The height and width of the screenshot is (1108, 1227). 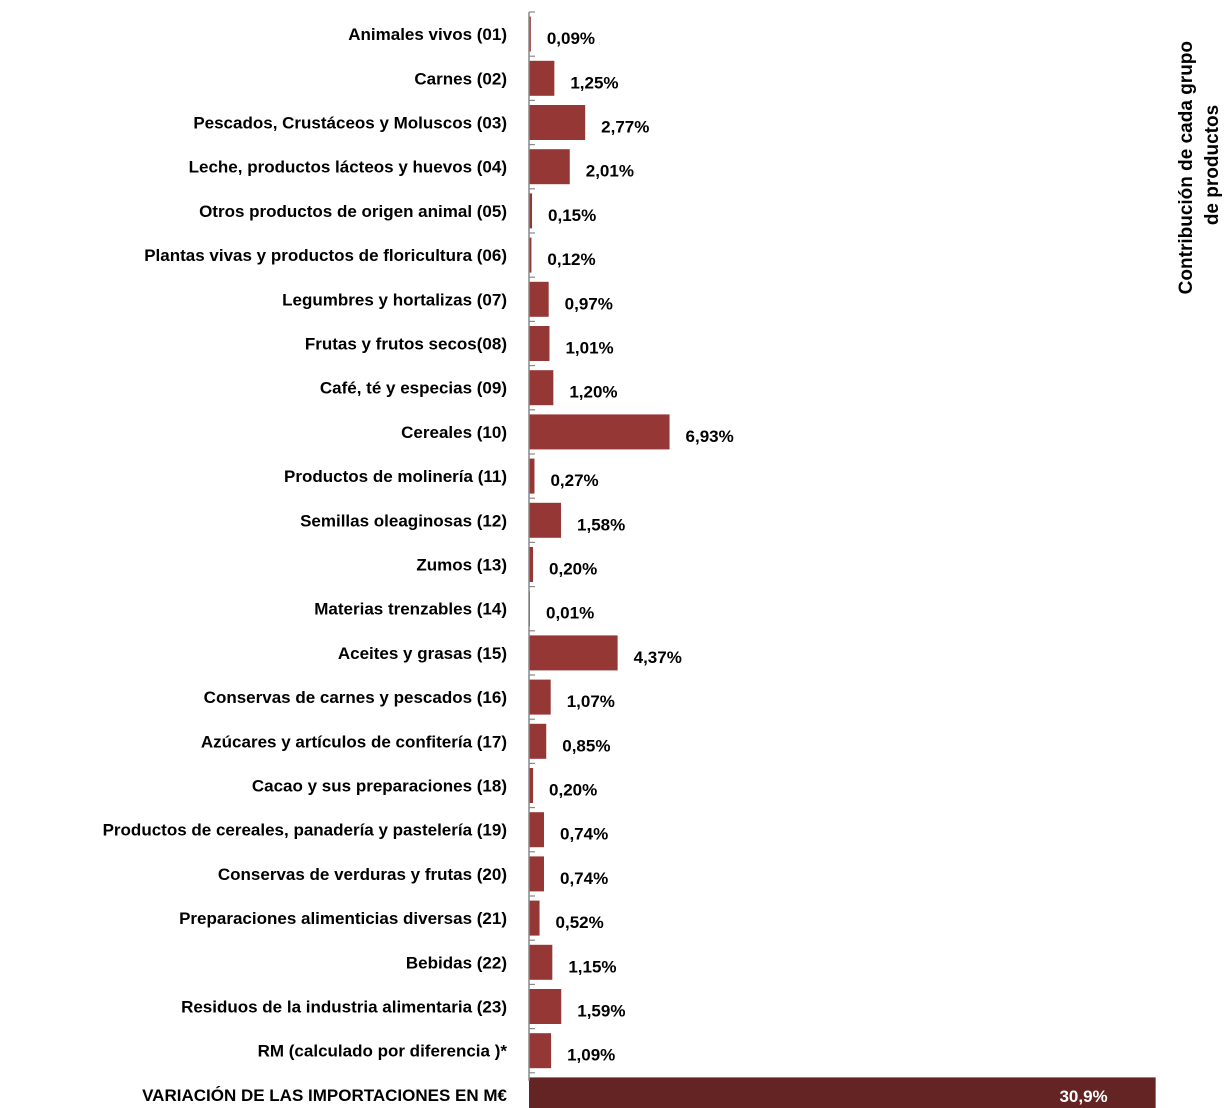 I want to click on category-label: Carnes (02), so click(x=460, y=78).